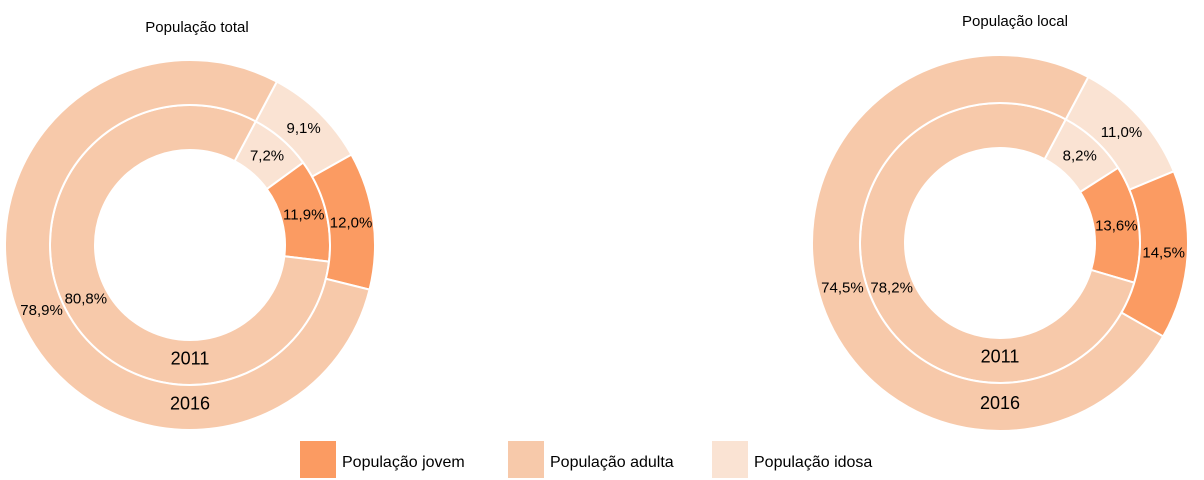  What do you see at coordinates (86, 298) in the screenshot?
I see `value-label: 80,8%` at bounding box center [86, 298].